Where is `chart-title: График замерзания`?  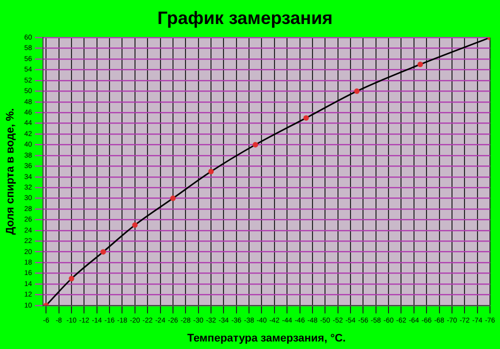
chart-title: График замерзания is located at coordinates (245, 18).